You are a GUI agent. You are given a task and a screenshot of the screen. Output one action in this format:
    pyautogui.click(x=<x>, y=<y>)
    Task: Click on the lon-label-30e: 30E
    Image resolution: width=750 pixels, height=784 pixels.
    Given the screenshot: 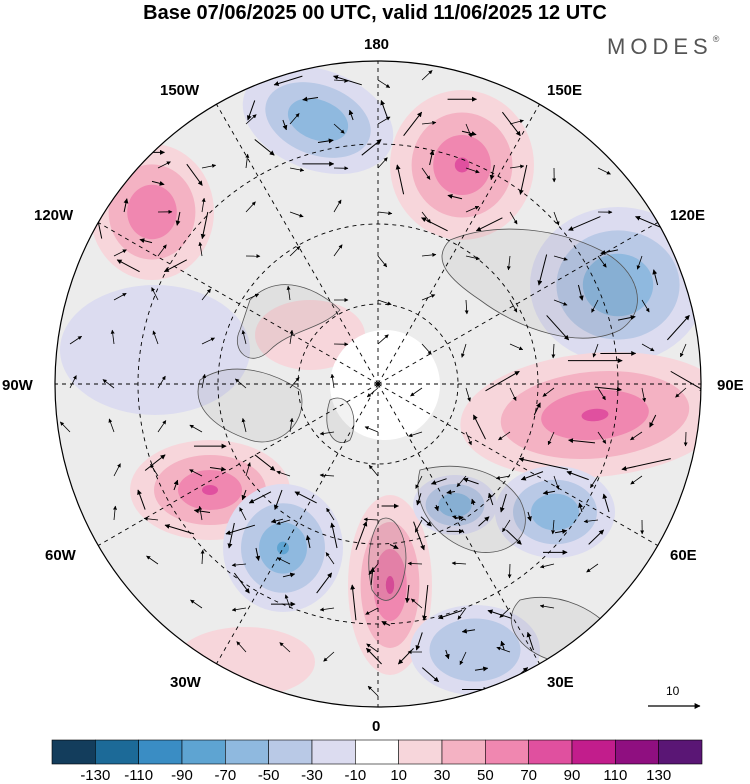 What is the action you would take?
    pyautogui.click(x=560, y=682)
    